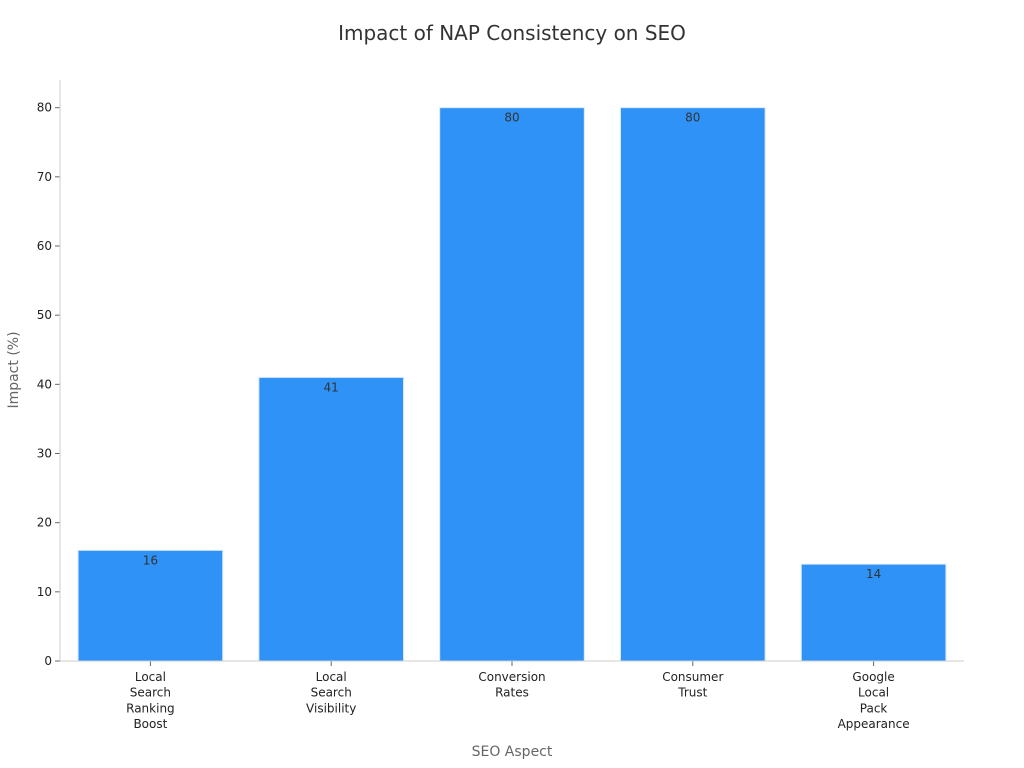 This screenshot has height=768, width=1024. I want to click on x-tick-label-line: Ranking, so click(150, 708).